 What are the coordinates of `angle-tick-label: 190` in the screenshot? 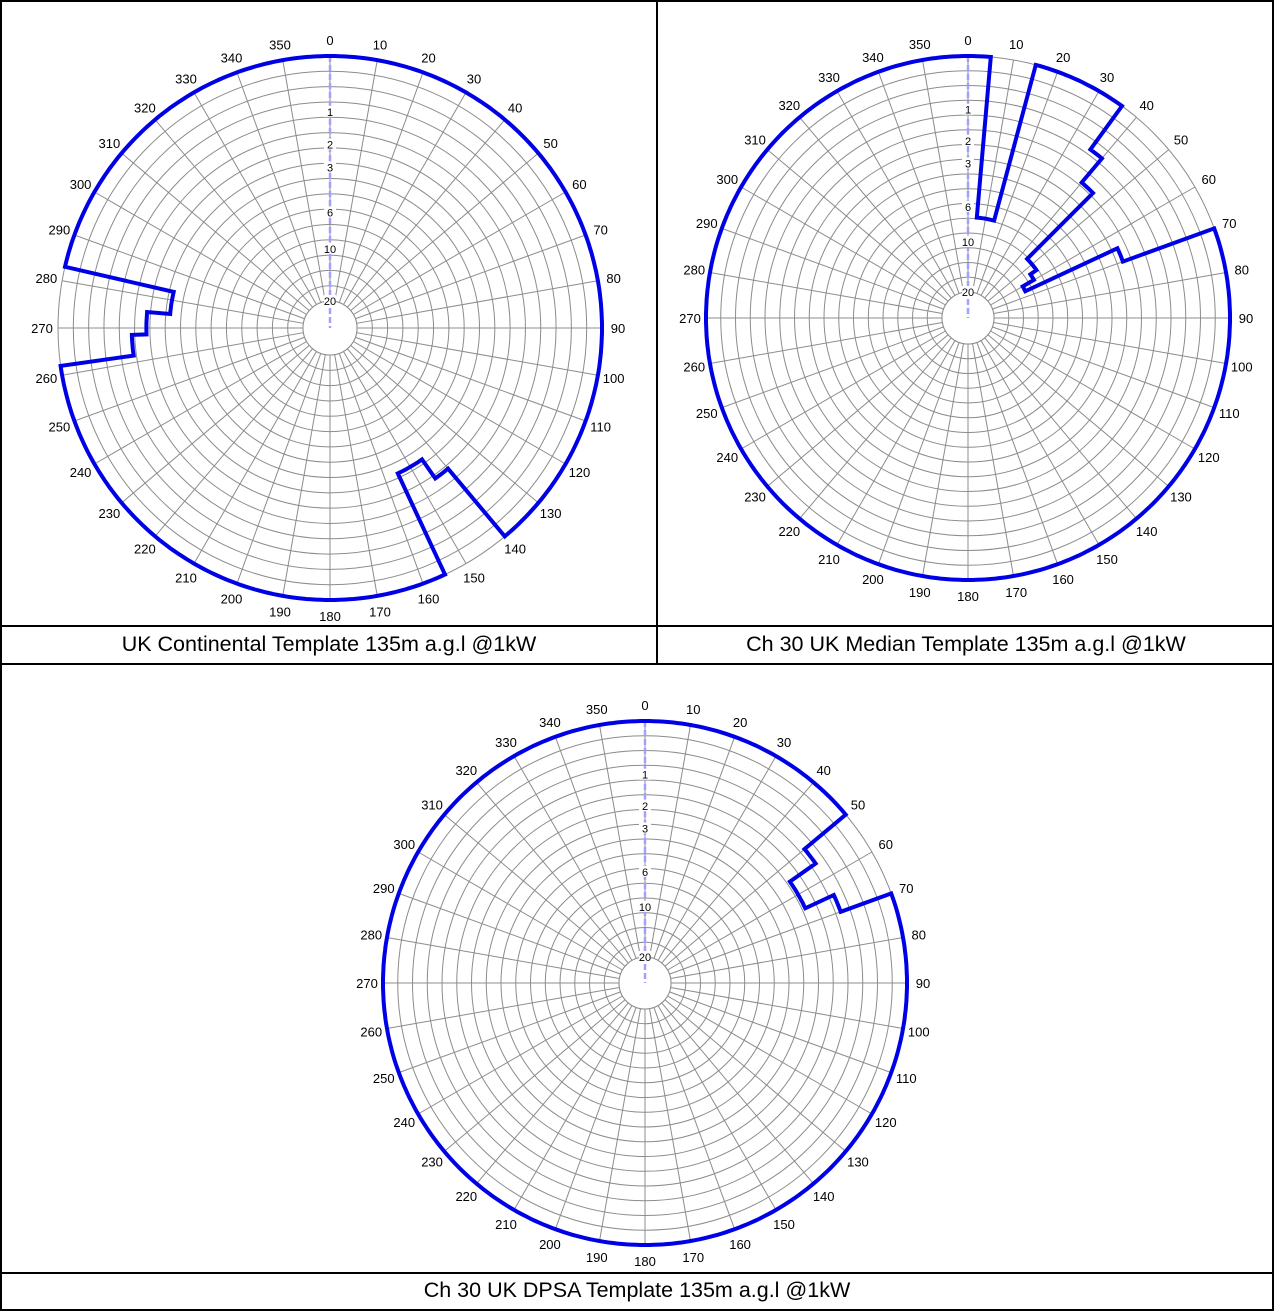 It's located at (920, 592).